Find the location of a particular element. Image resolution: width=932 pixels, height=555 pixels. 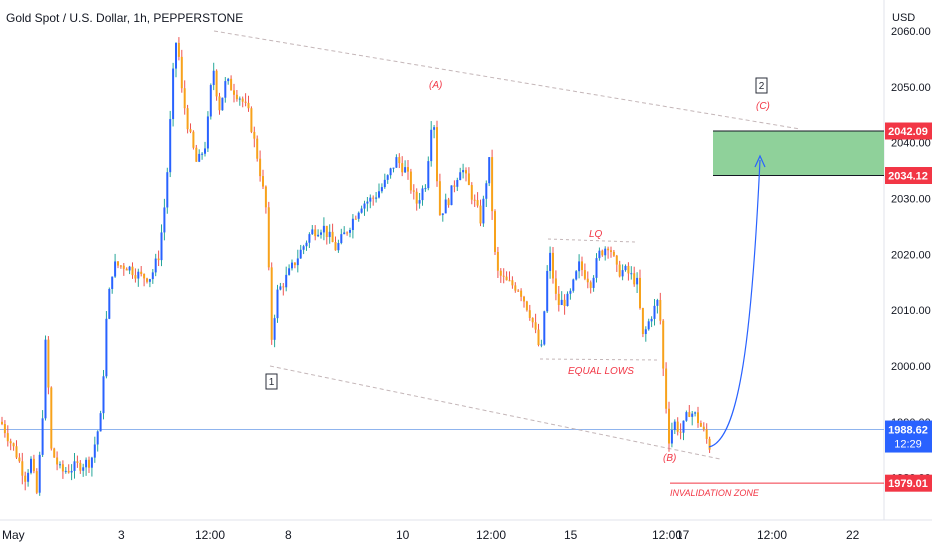

forecast-curve is located at coordinates (734, 303).